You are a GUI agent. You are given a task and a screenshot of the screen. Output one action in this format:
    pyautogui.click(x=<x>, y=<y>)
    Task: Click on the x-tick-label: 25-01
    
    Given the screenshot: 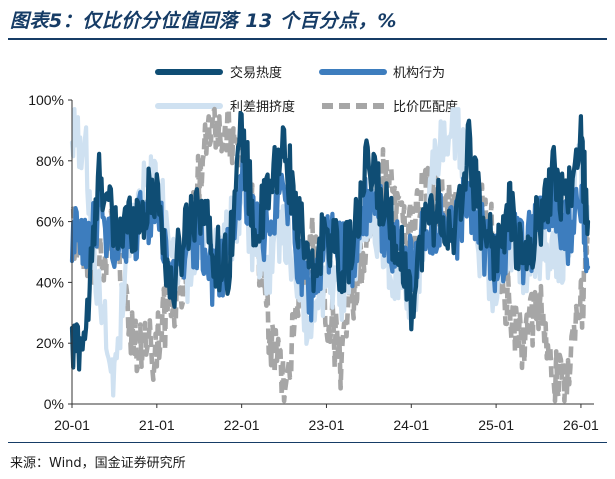 What is the action you would take?
    pyautogui.click(x=496, y=425)
    